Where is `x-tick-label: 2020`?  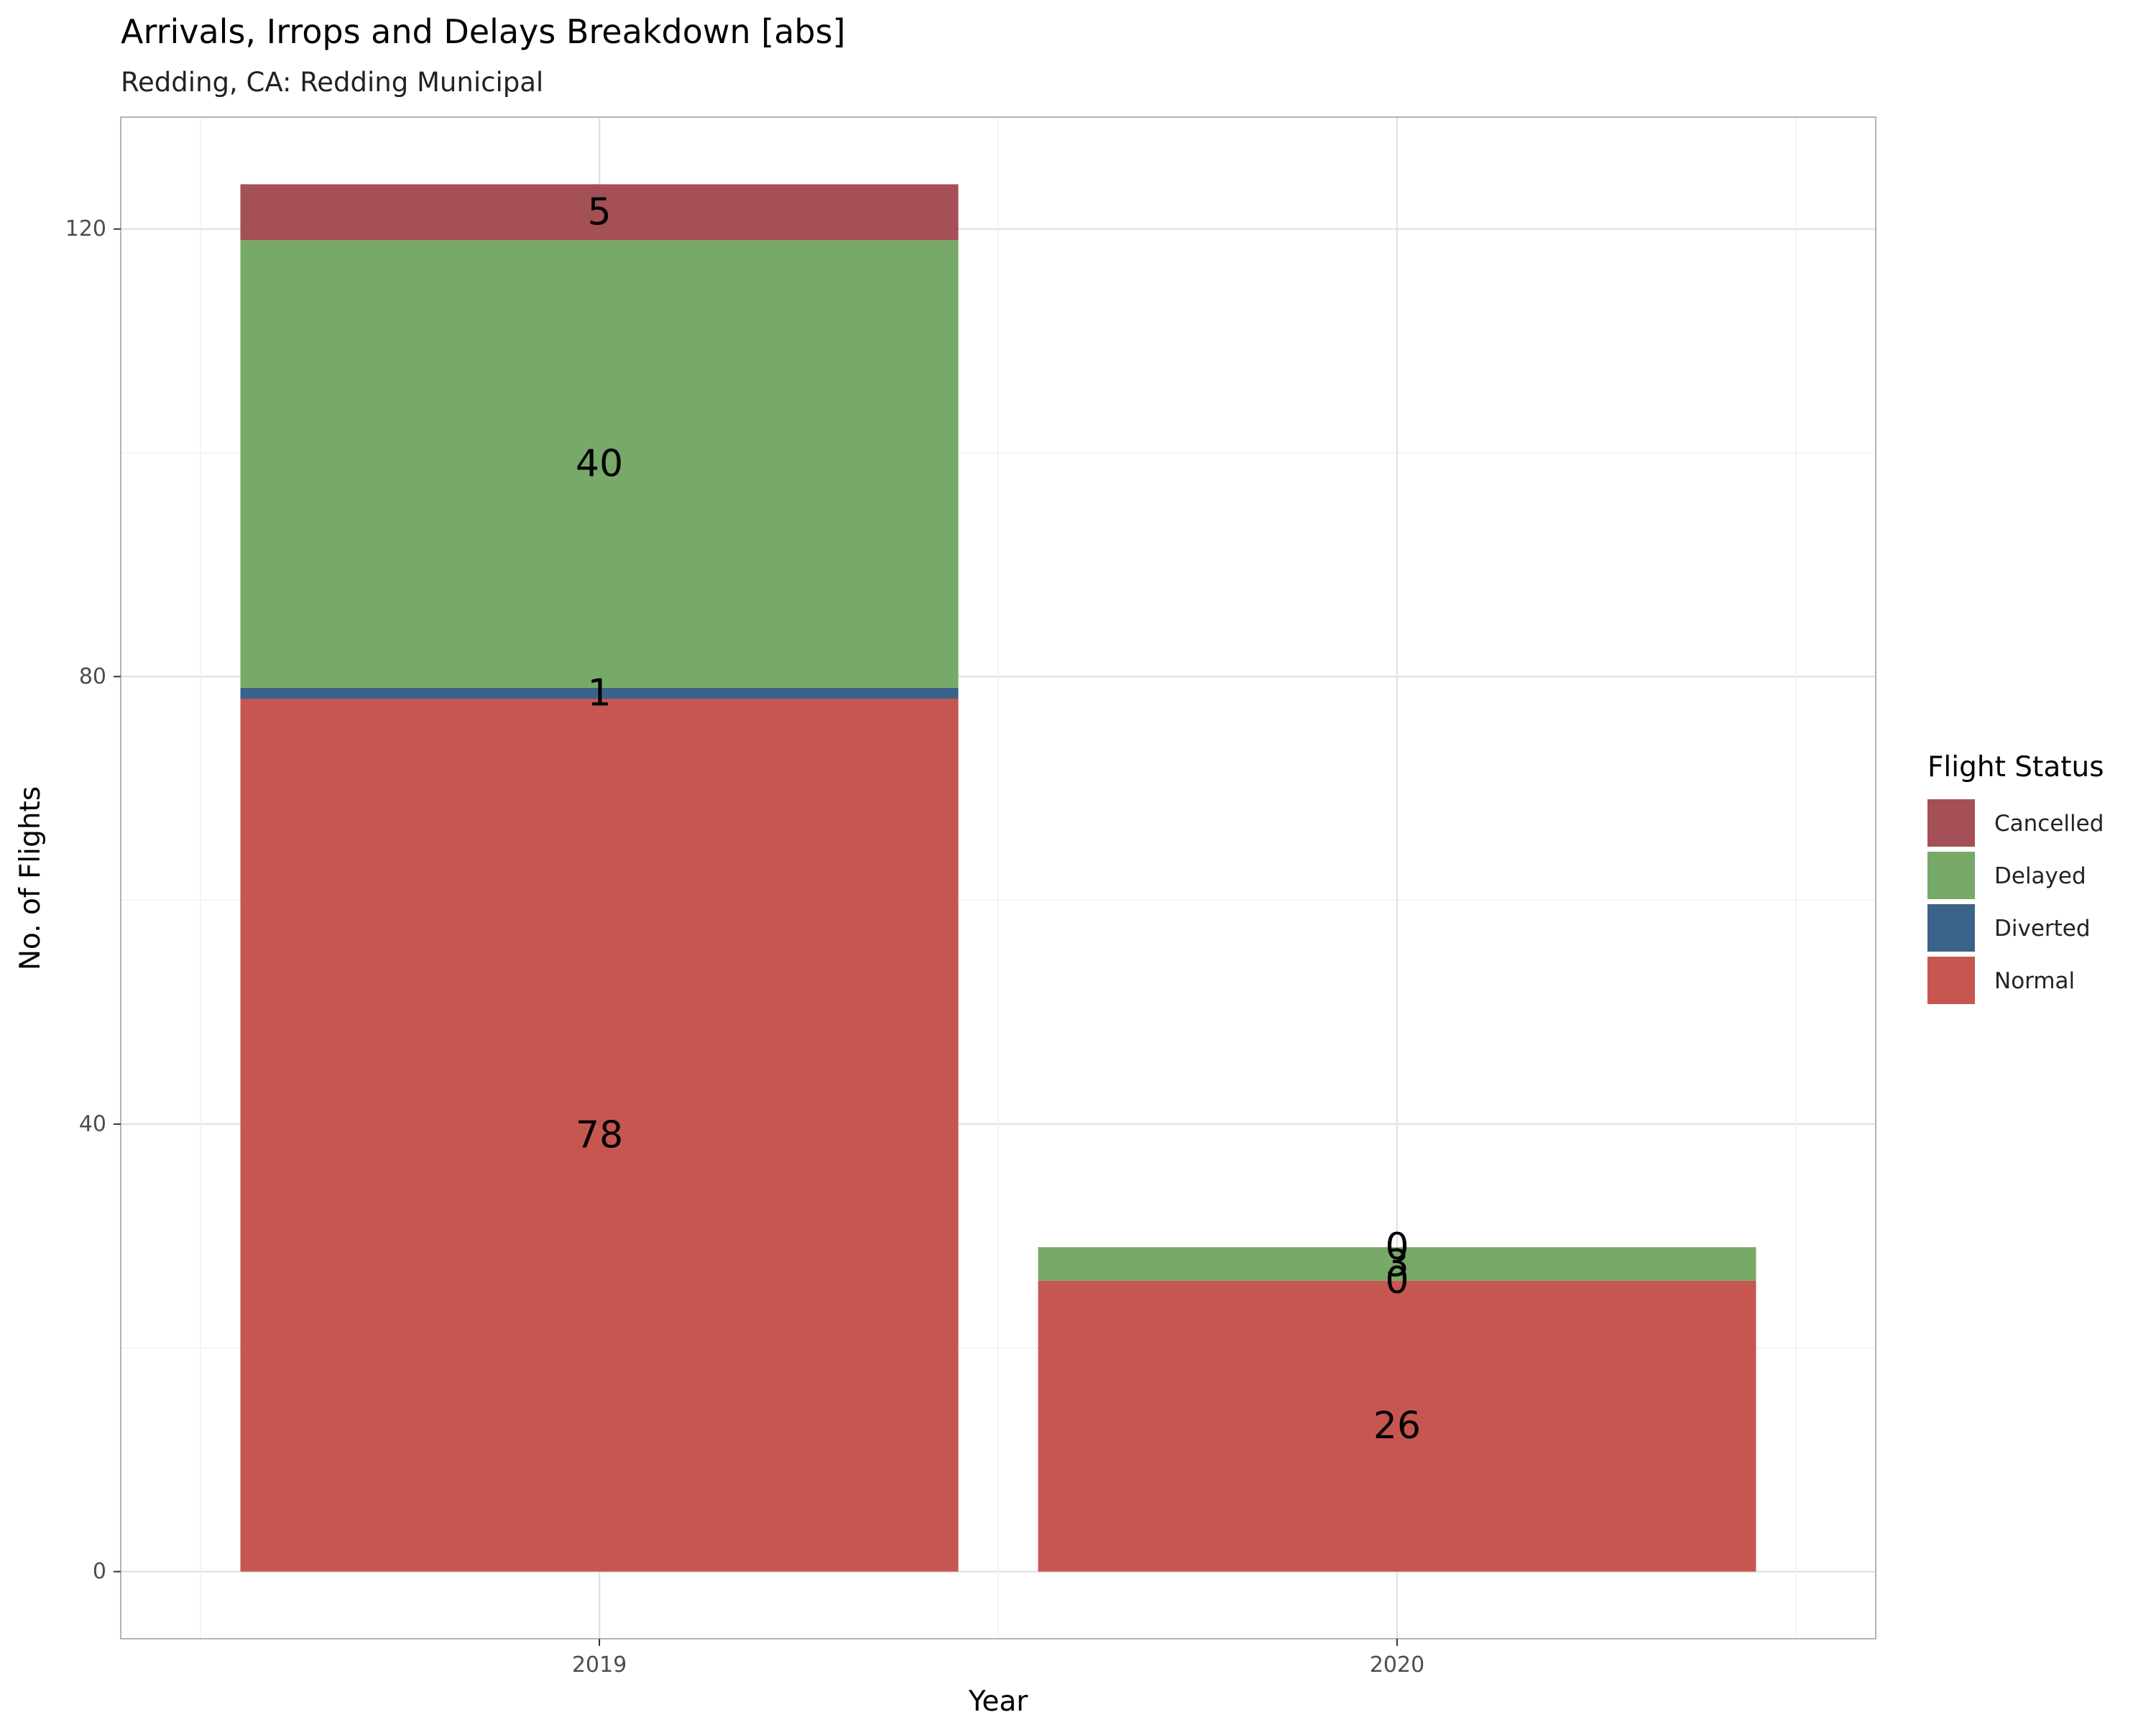 x-tick-label: 2020 is located at coordinates (1397, 1665).